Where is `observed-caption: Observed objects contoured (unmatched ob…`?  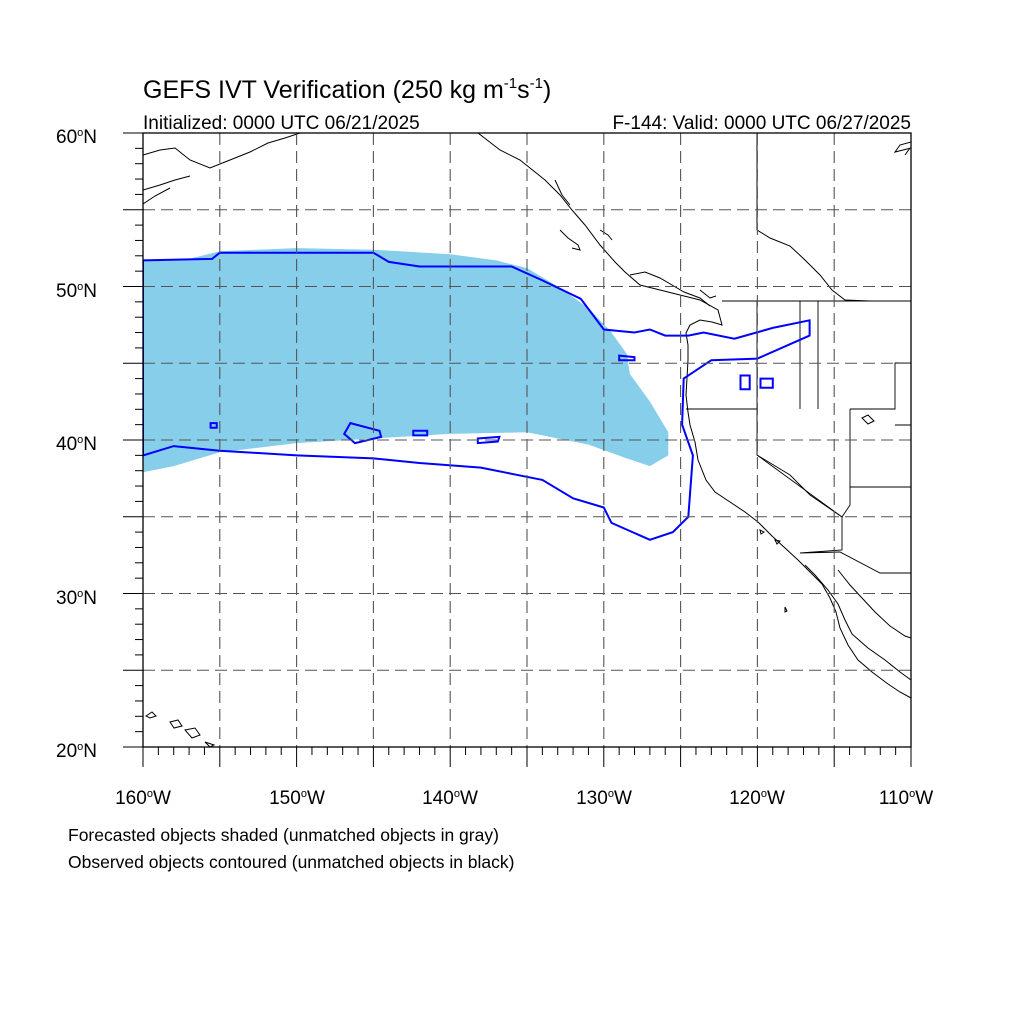
observed-caption: Observed objects contoured (unmatched ob… is located at coordinates (291, 862).